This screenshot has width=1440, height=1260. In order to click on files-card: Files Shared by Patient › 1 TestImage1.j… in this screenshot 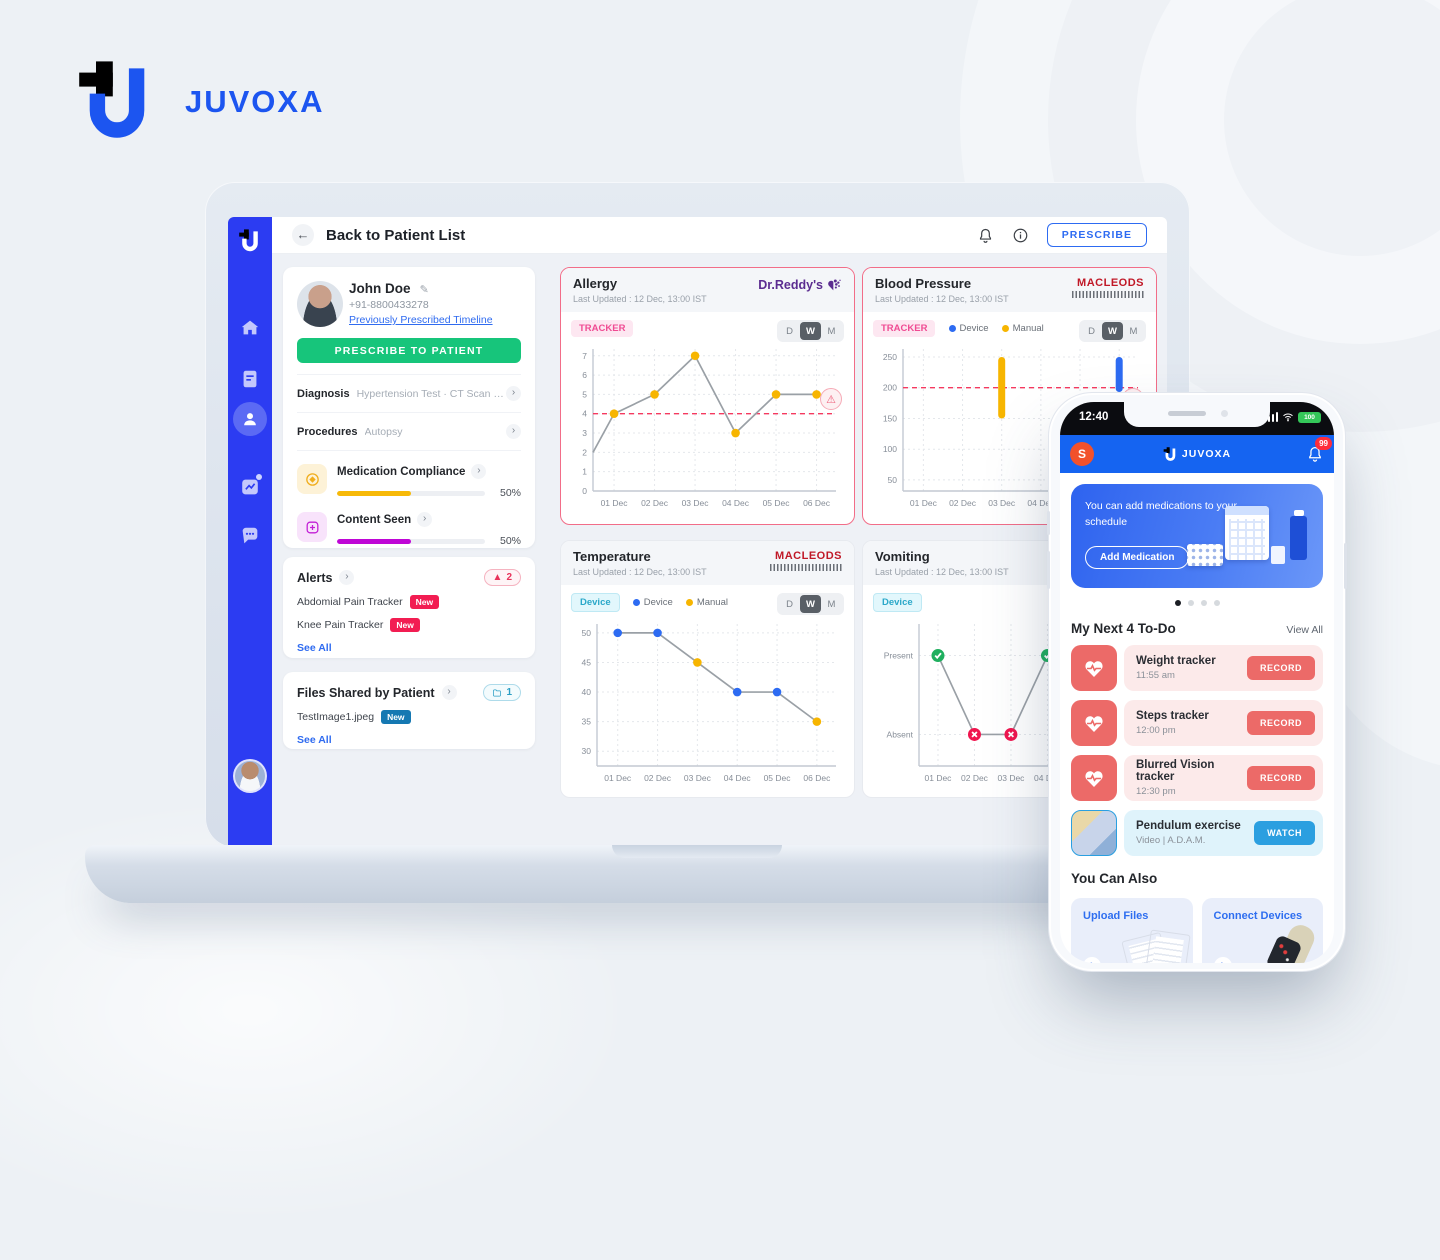, I will do `click(409, 710)`.